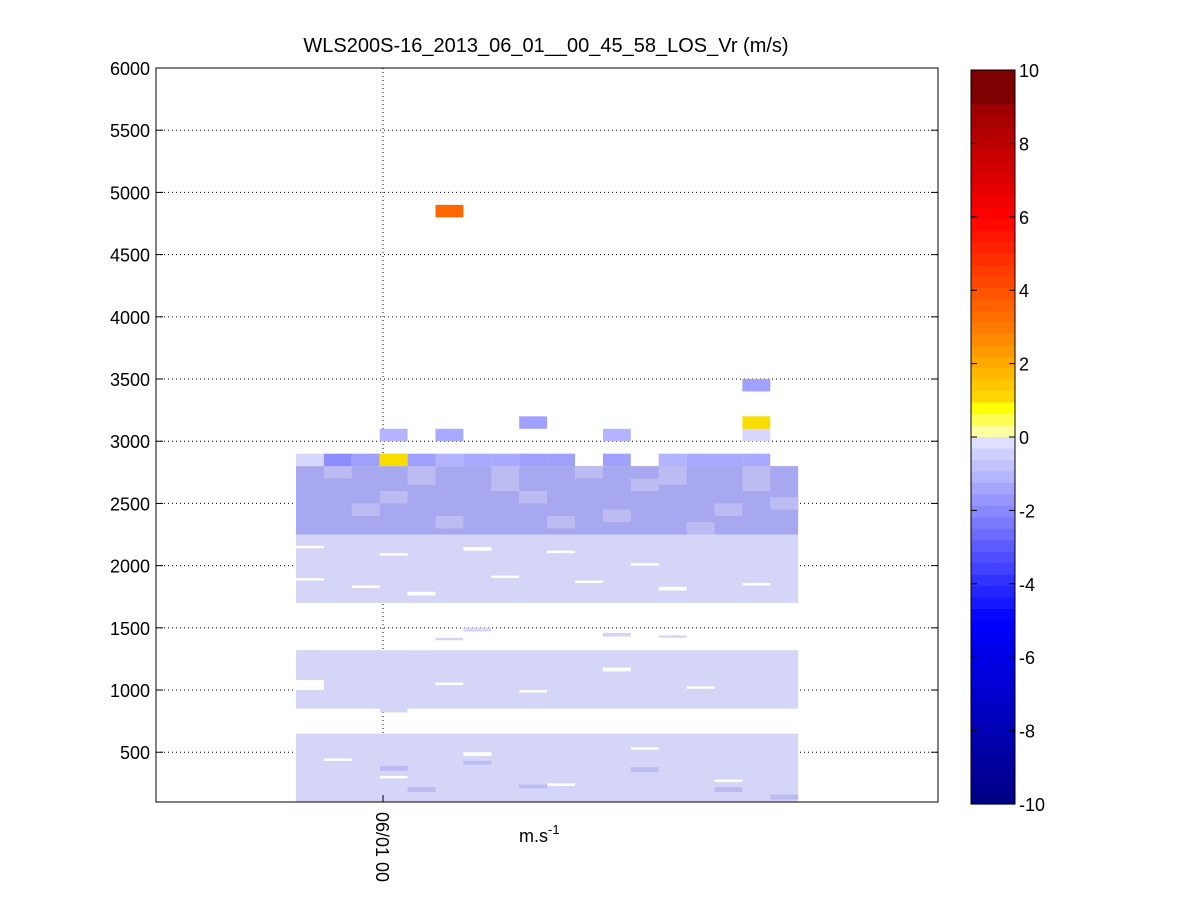  I want to click on colorbar-tick-label: 10, so click(1029, 71).